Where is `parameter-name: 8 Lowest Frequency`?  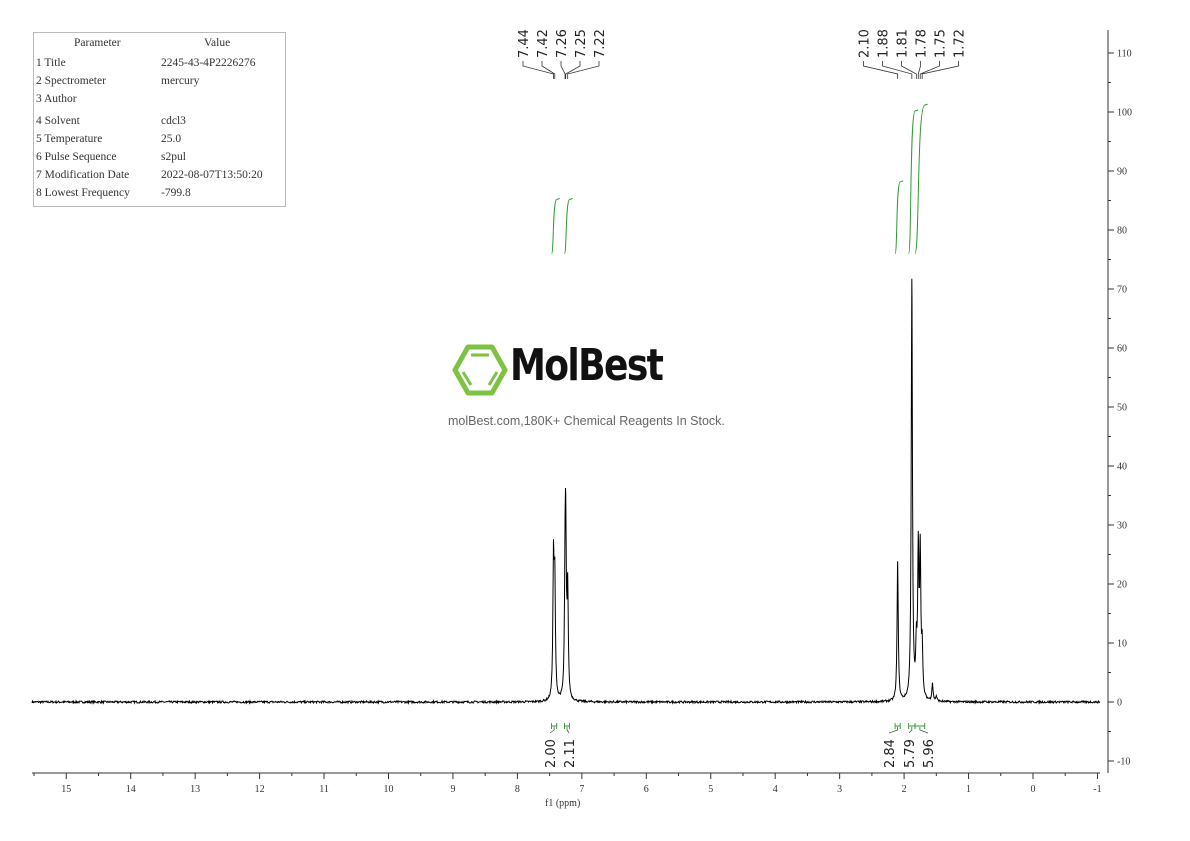 parameter-name: 8 Lowest Frequency is located at coordinates (83, 193).